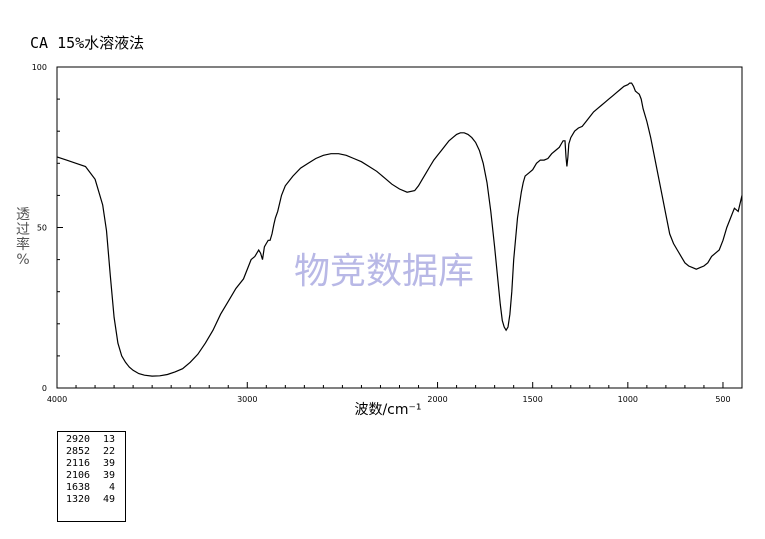 The image size is (765, 539). Describe the element at coordinates (23, 245) in the screenshot. I see `y-axis-label-char: 率` at that location.